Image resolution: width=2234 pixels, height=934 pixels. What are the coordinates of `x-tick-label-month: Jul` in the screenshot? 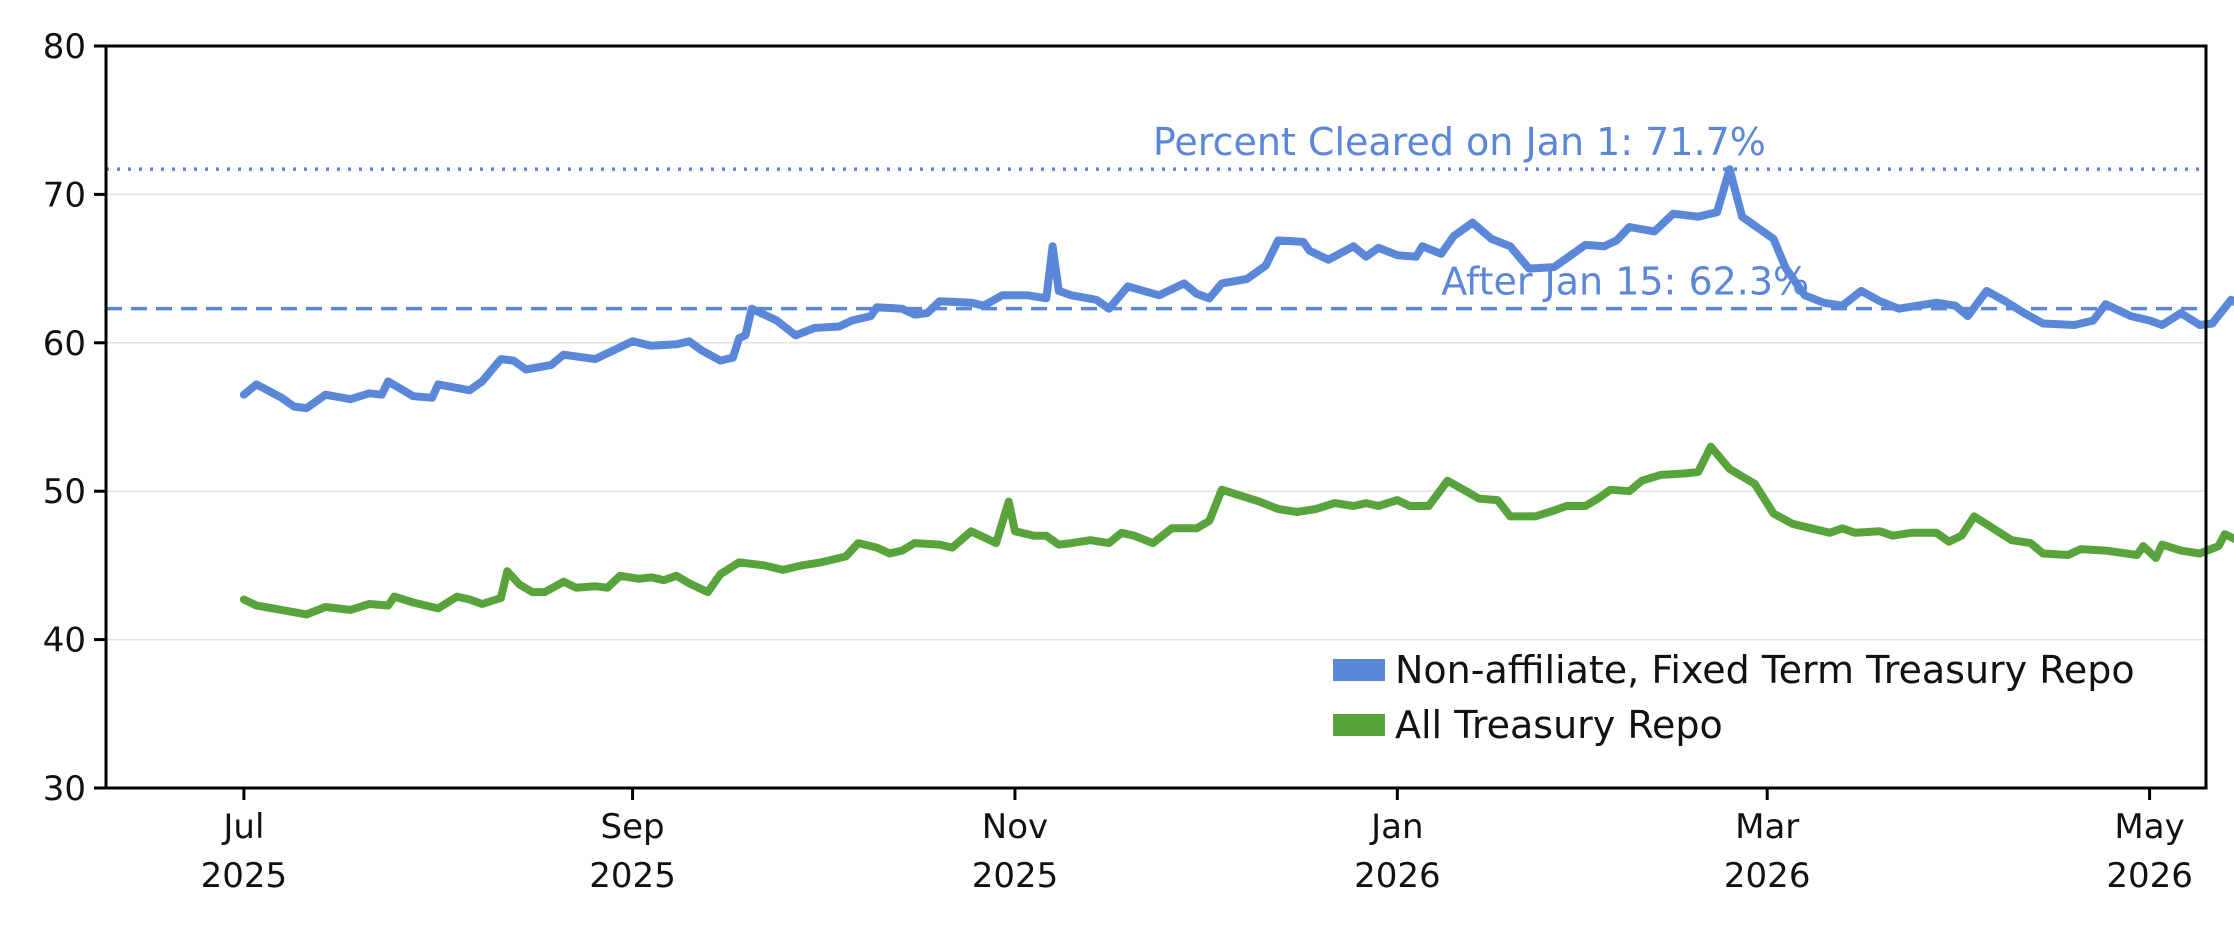 It's located at (242, 827).